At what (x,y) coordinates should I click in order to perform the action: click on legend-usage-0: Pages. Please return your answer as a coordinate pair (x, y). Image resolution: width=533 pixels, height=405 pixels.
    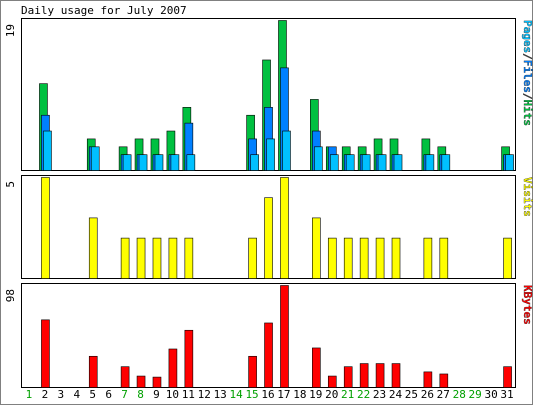
    Looking at the image, I should click on (527, 36).